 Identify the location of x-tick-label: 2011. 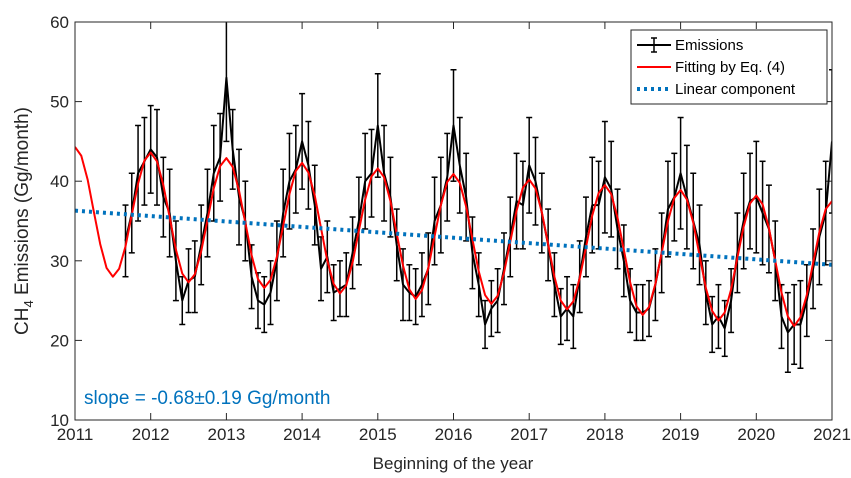
(75, 434).